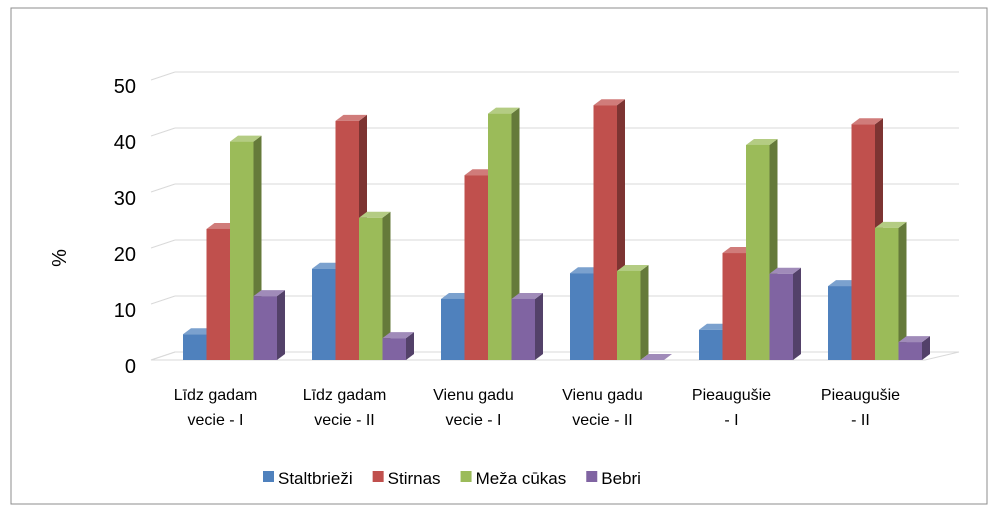 The height and width of the screenshot is (513, 998). What do you see at coordinates (602, 408) in the screenshot?
I see `x-tick-label: Vienu gadu vecie - II` at bounding box center [602, 408].